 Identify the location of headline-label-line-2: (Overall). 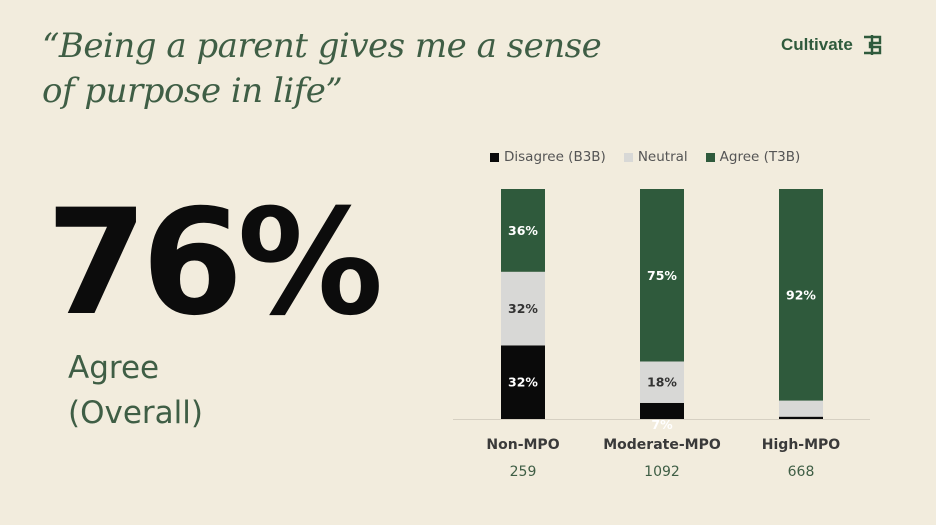
(135, 413).